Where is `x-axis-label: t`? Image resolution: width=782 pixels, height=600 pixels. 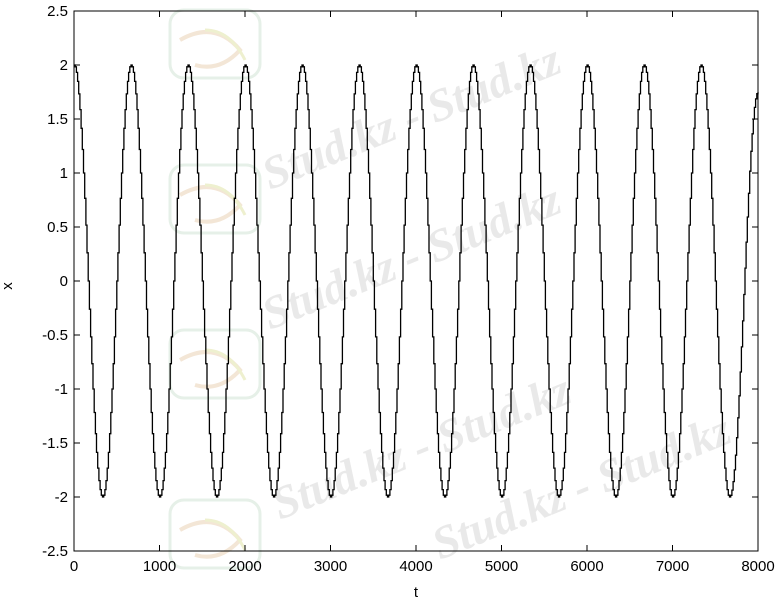 x-axis-label: t is located at coordinates (416, 592).